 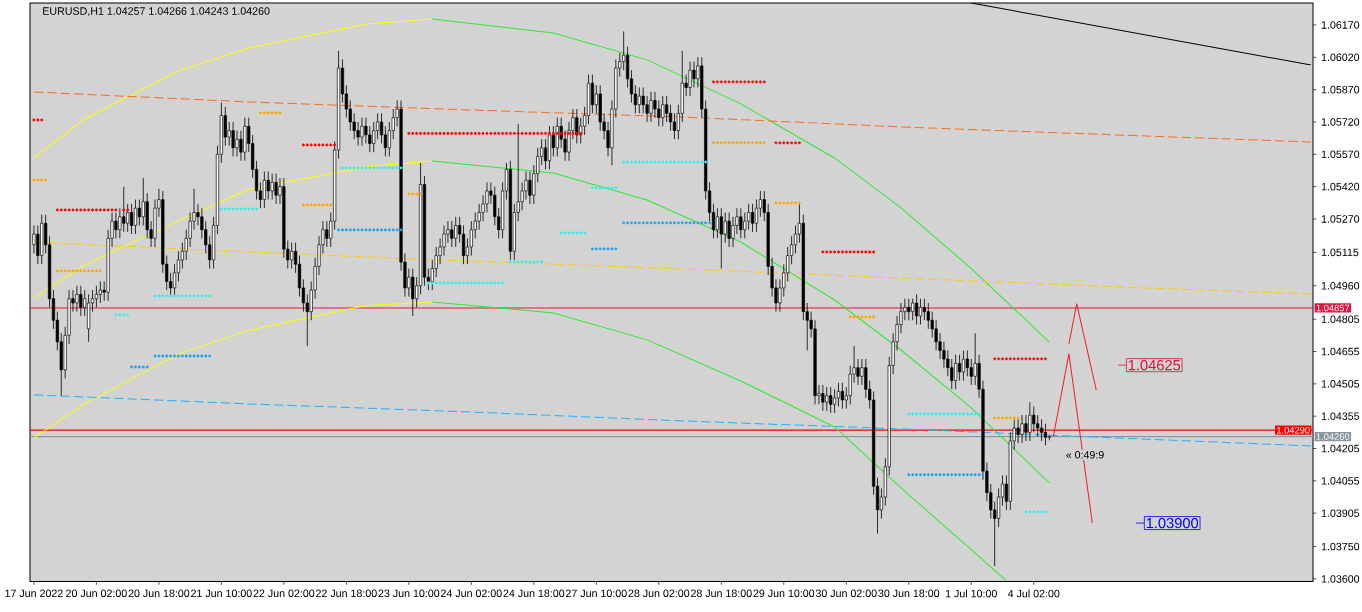 I want to click on annotation: 1.03900, so click(x=1172, y=523).